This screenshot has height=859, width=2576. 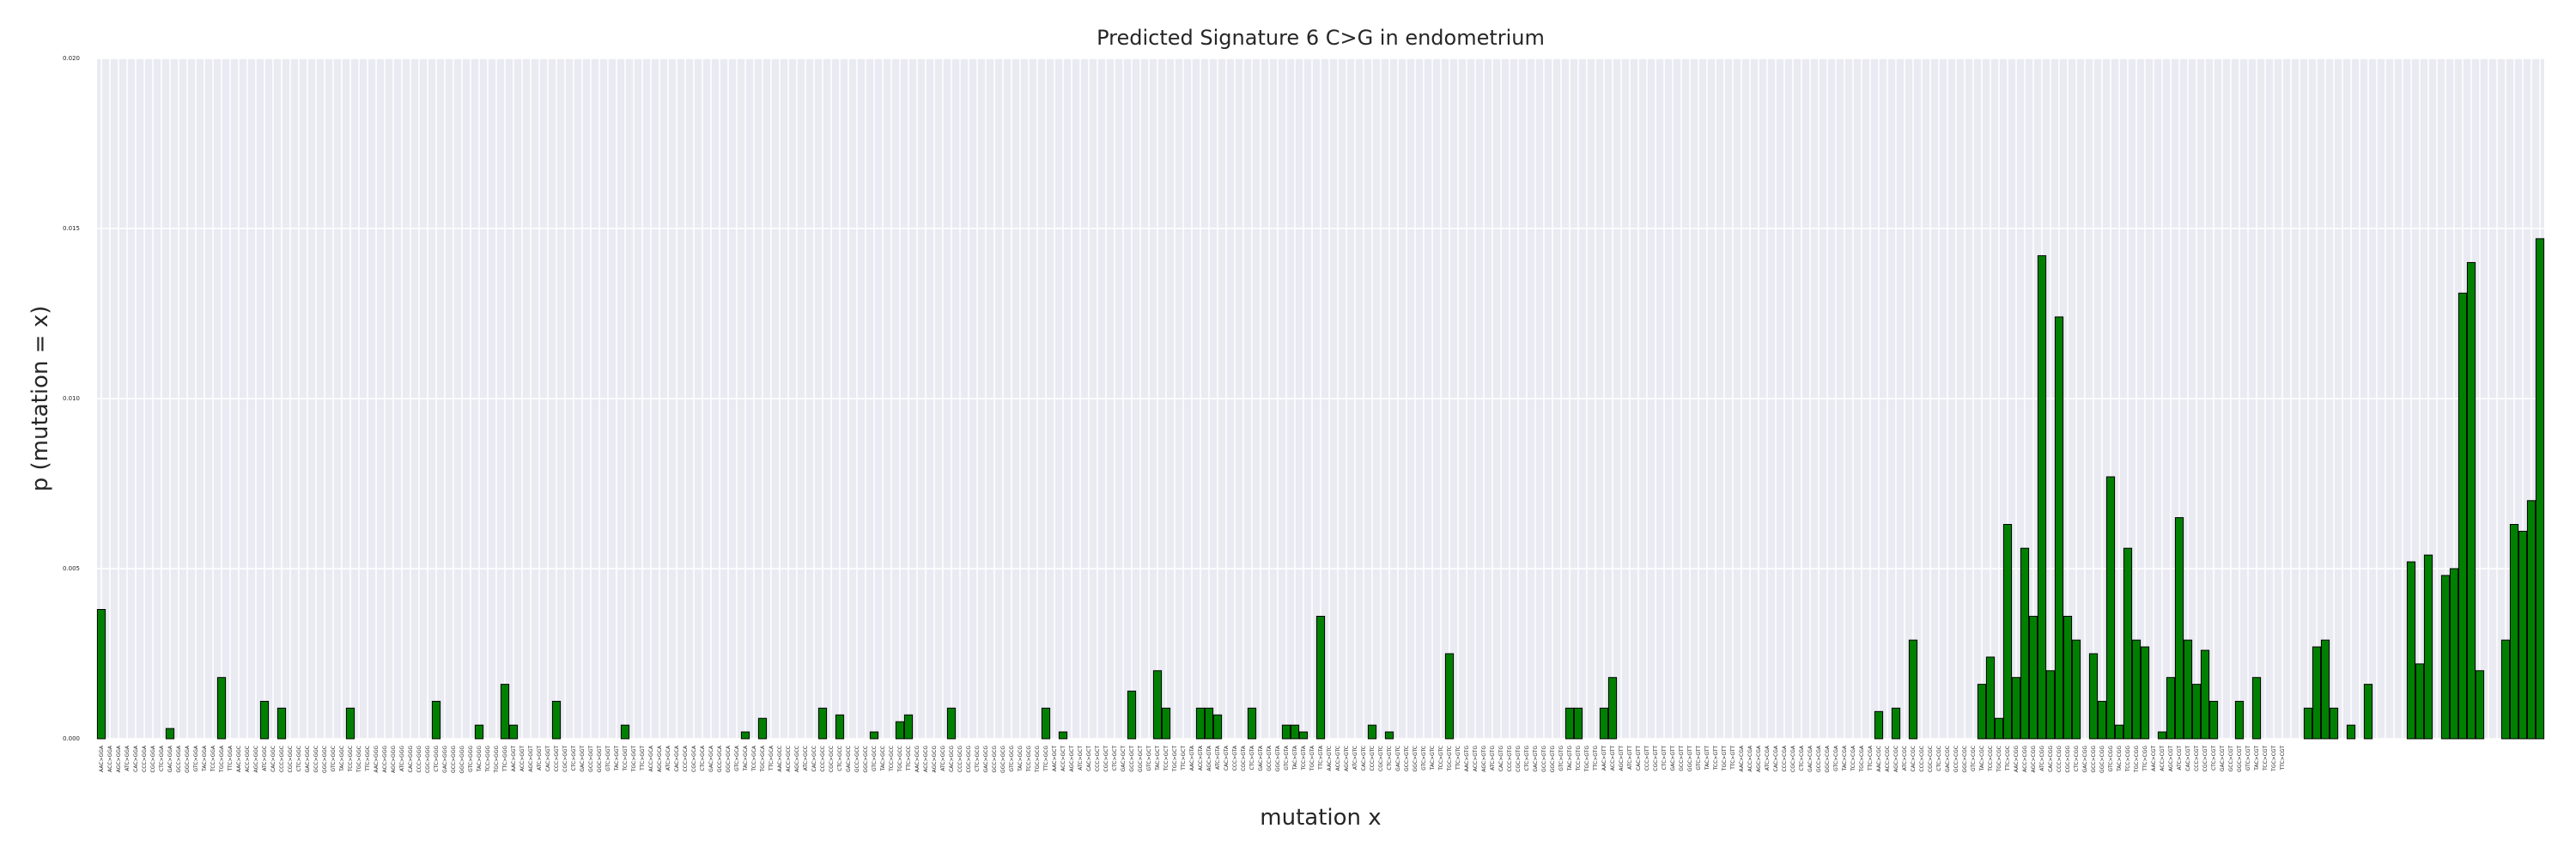 What do you see at coordinates (1510, 759) in the screenshot?
I see `x-tick-label: CCC>GTG` at bounding box center [1510, 759].